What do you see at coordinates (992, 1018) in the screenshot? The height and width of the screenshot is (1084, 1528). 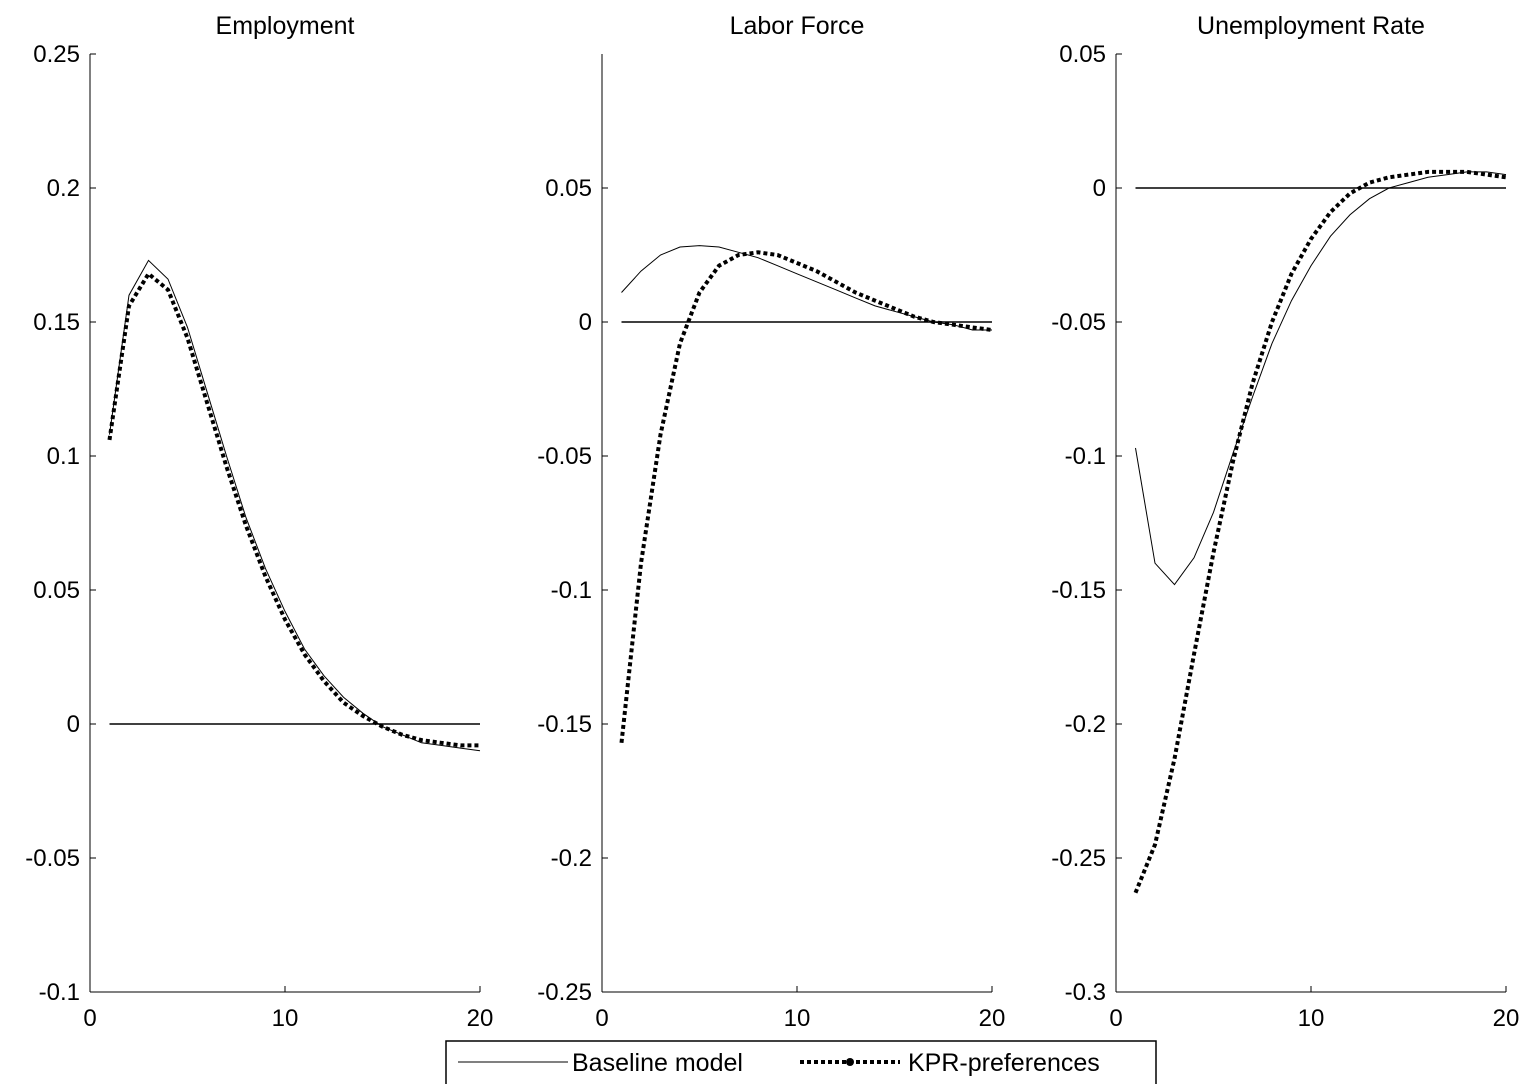 I see `x-tick-label-labor-force: 20` at bounding box center [992, 1018].